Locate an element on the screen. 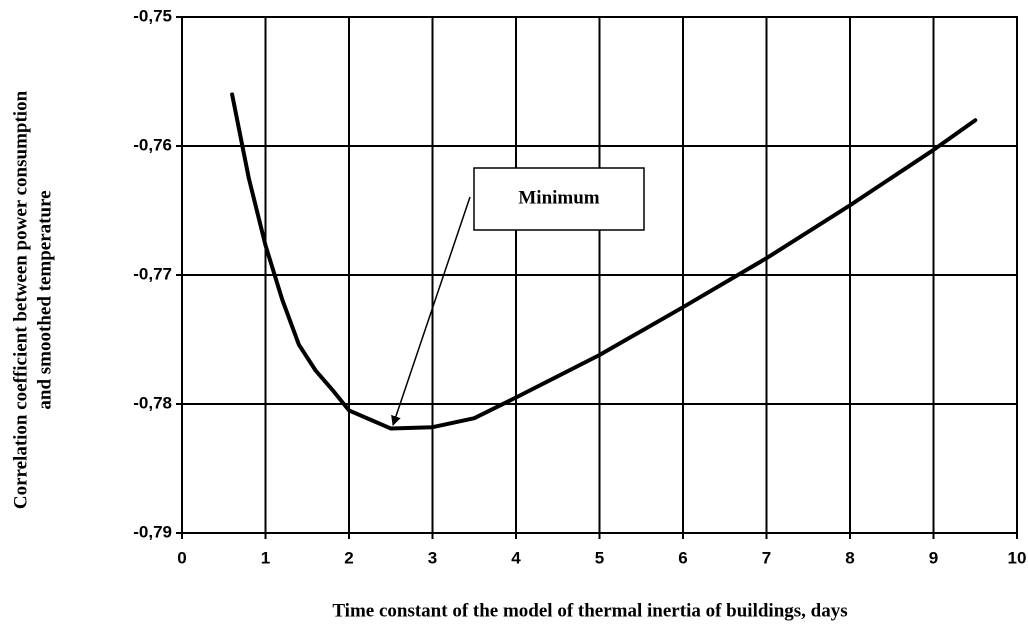 Image resolution: width=1028 pixels, height=631 pixels. x-tick-label: 9 is located at coordinates (933, 557).